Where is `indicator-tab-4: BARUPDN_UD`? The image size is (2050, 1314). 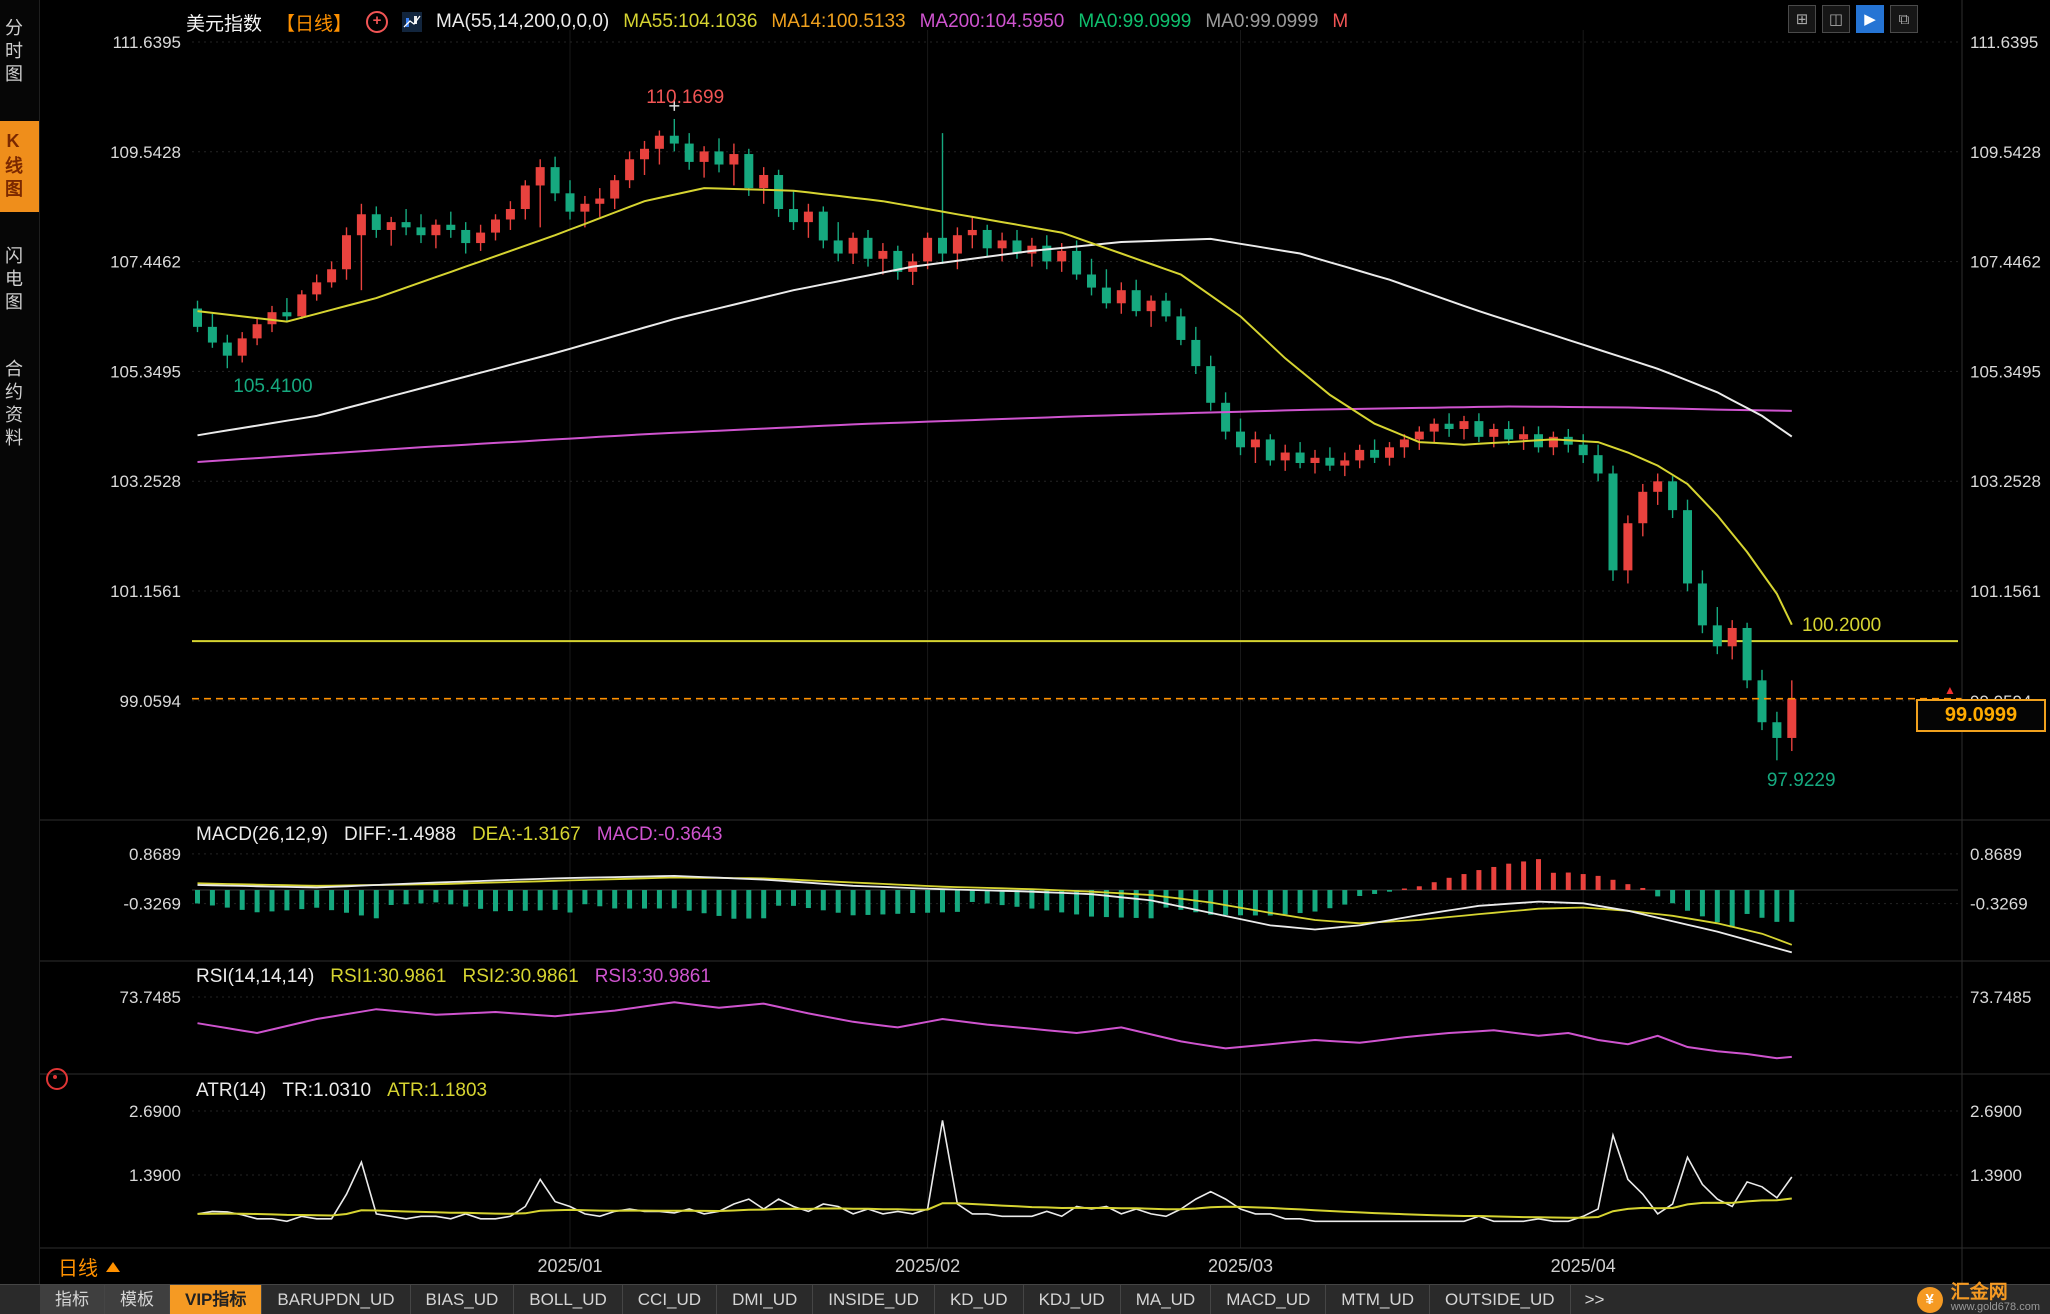 indicator-tab-4: BARUPDN_UD is located at coordinates (336, 1299).